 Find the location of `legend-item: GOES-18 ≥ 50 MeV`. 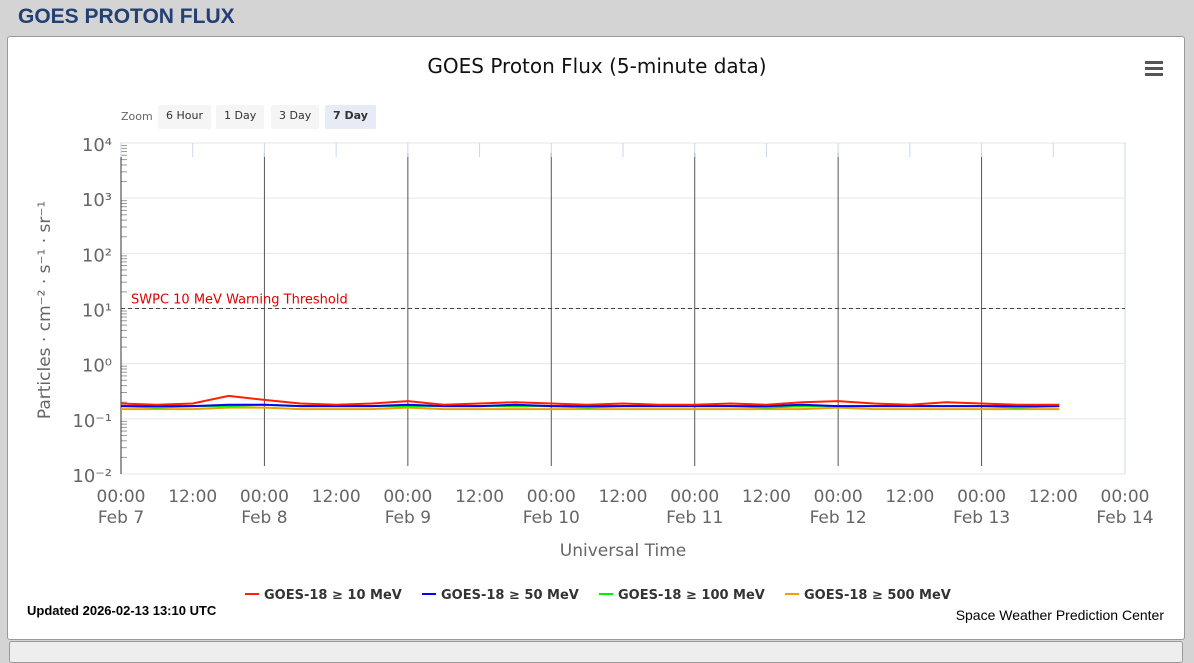

legend-item: GOES-18 ≥ 50 MeV is located at coordinates (510, 595).